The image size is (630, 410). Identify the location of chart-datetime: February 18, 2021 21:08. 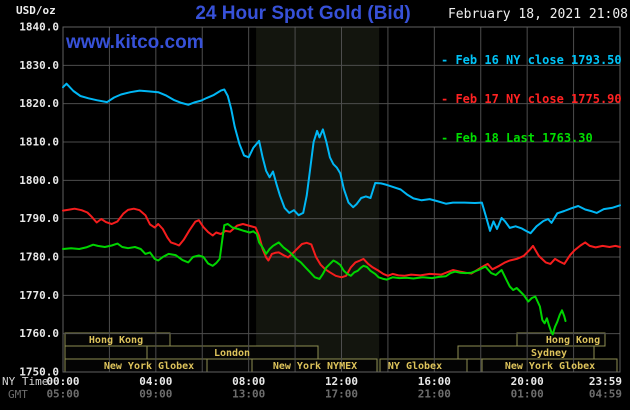
(537, 14).